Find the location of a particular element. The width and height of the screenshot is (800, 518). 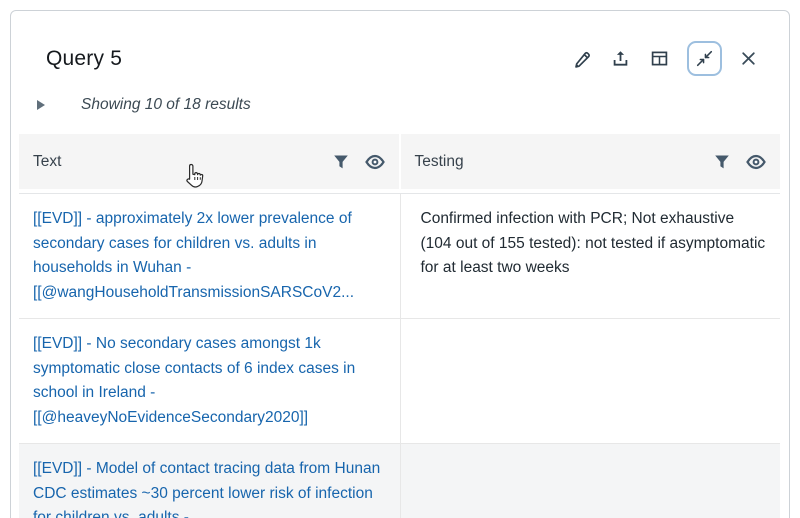

pencil-icon is located at coordinates (582, 59).